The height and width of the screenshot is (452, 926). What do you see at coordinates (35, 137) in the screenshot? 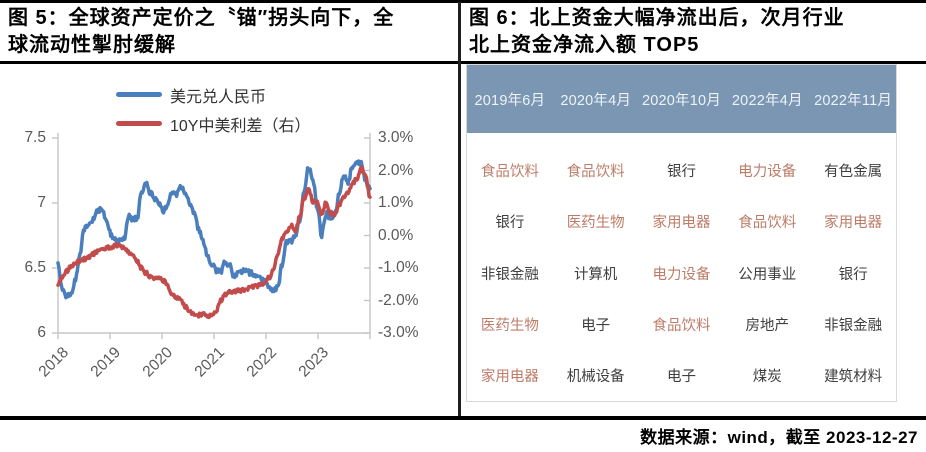
I see `left-axis-tick-label: 7.5` at bounding box center [35, 137].